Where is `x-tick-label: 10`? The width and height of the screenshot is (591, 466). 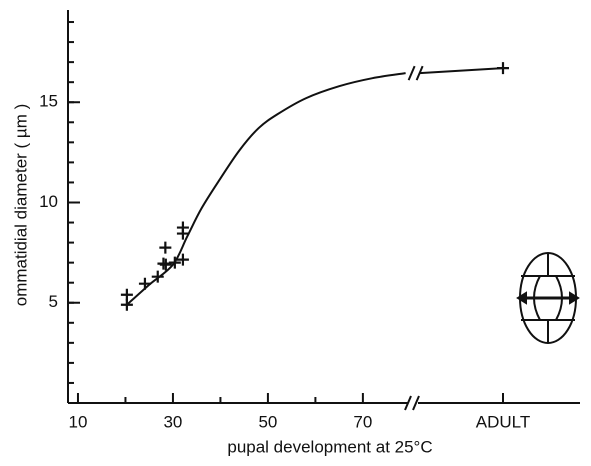
x-tick-label: 10 is located at coordinates (78, 421).